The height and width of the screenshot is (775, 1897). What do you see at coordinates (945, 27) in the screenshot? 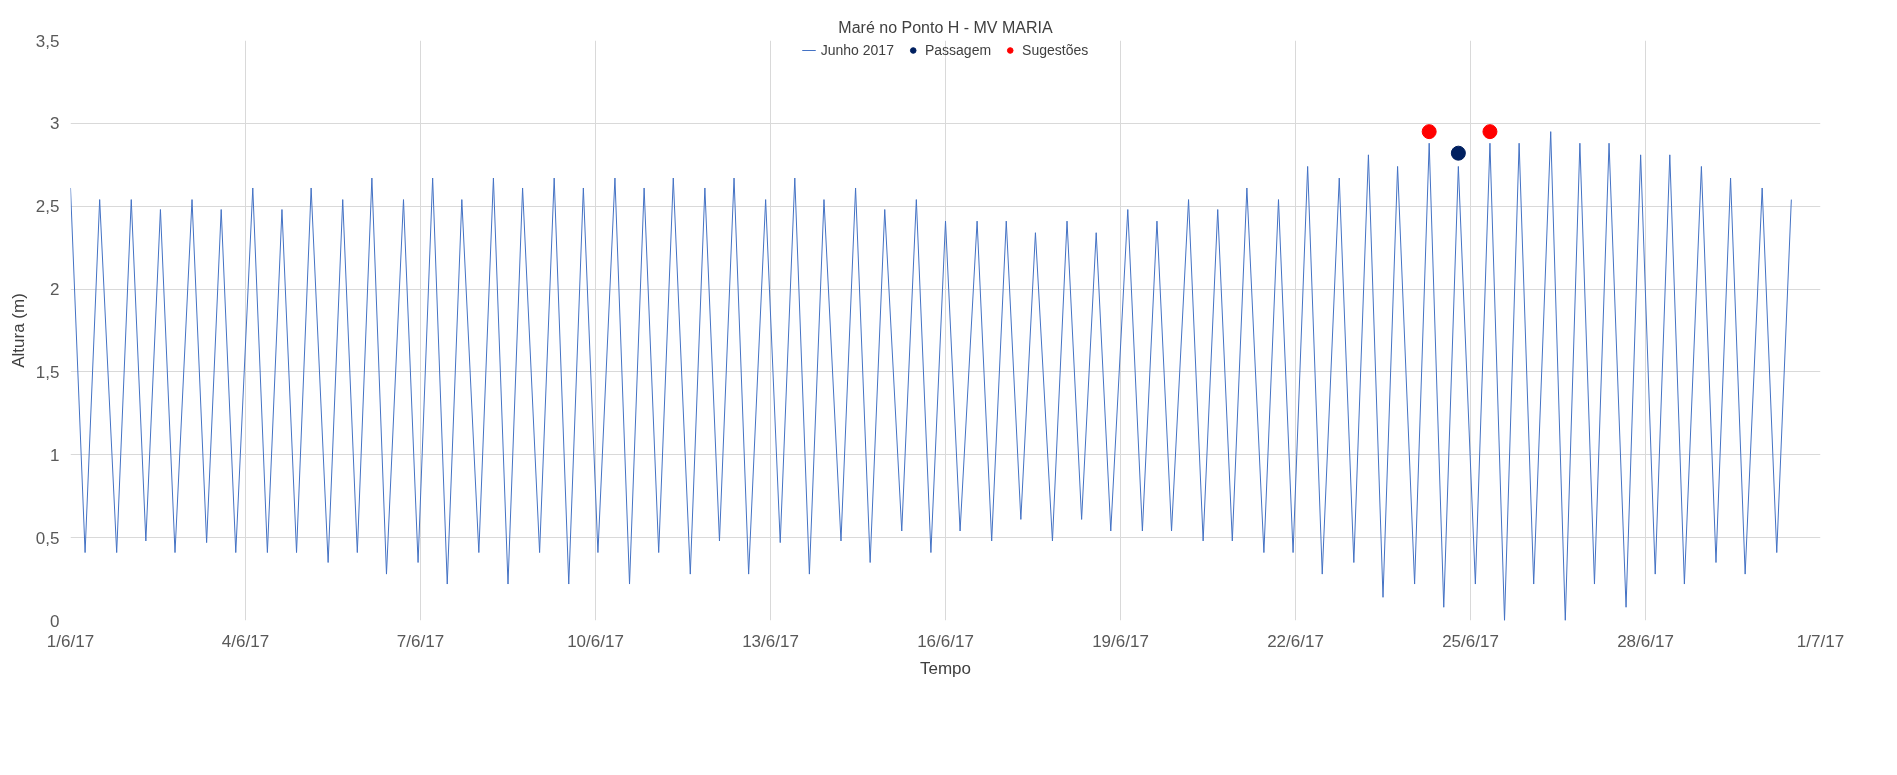
I see `chart-title: Maré no Ponto H - MV MARIA` at bounding box center [945, 27].